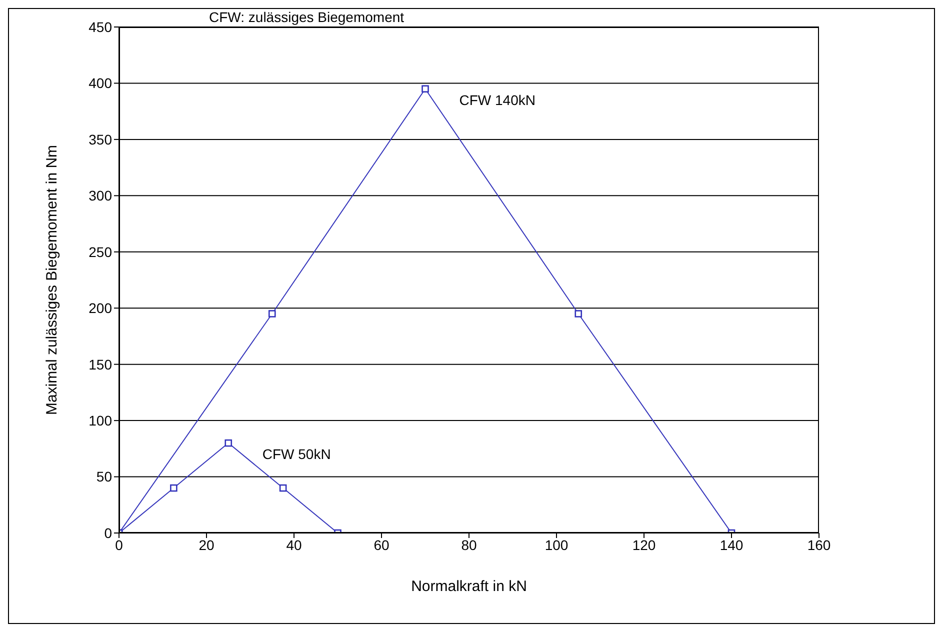  I want to click on x-tick-label: 120, so click(644, 544).